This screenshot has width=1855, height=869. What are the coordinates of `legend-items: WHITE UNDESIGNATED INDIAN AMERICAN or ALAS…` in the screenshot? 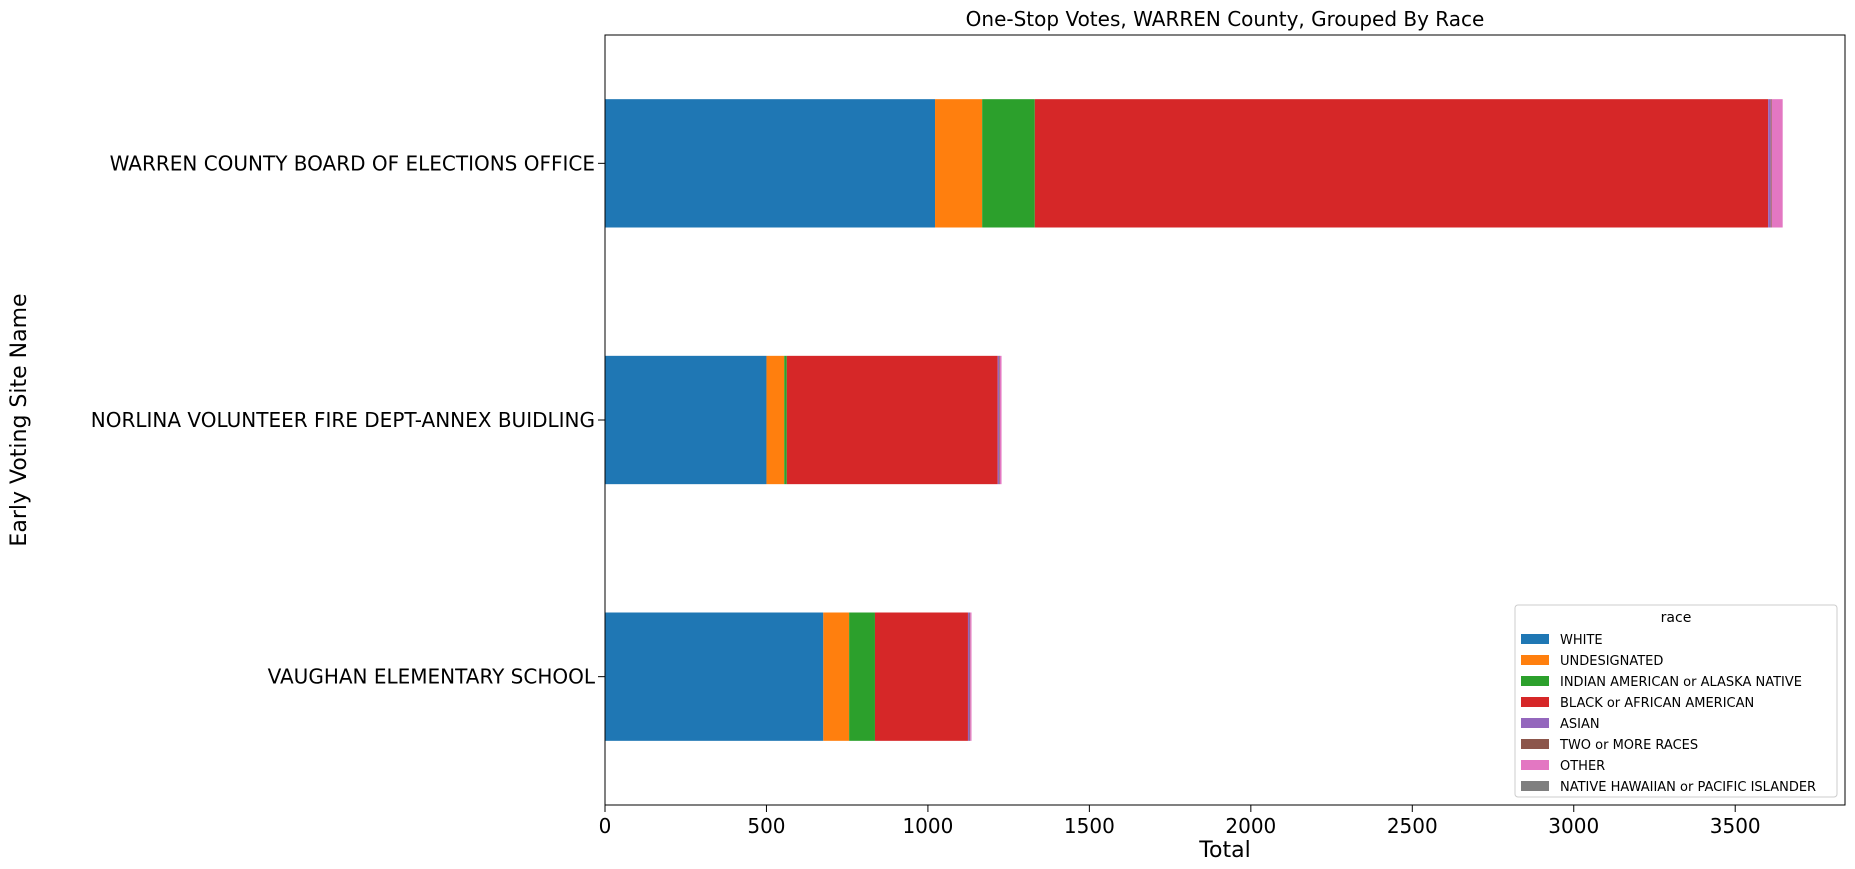 It's located at (1668, 714).